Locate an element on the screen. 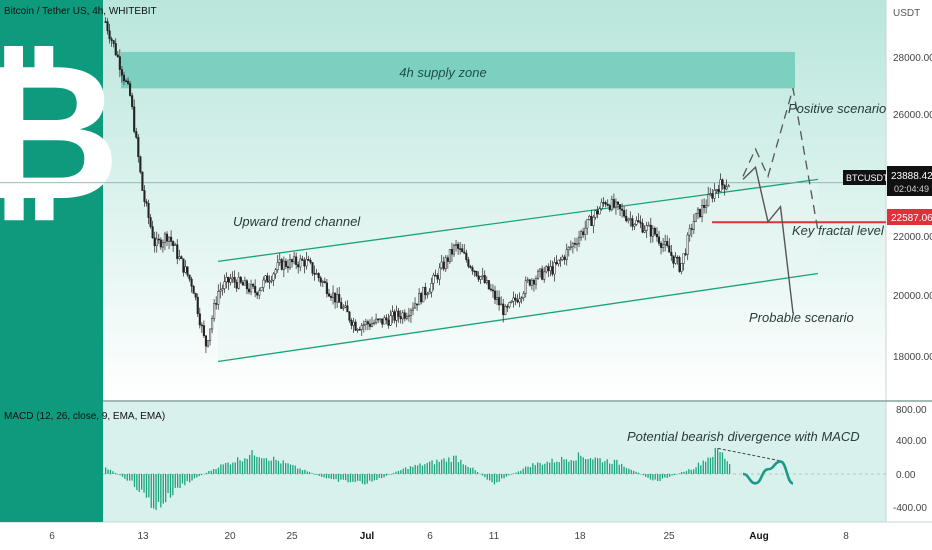 The image size is (932, 550). supply-zone-label: 4h supply zone is located at coordinates (442, 72).